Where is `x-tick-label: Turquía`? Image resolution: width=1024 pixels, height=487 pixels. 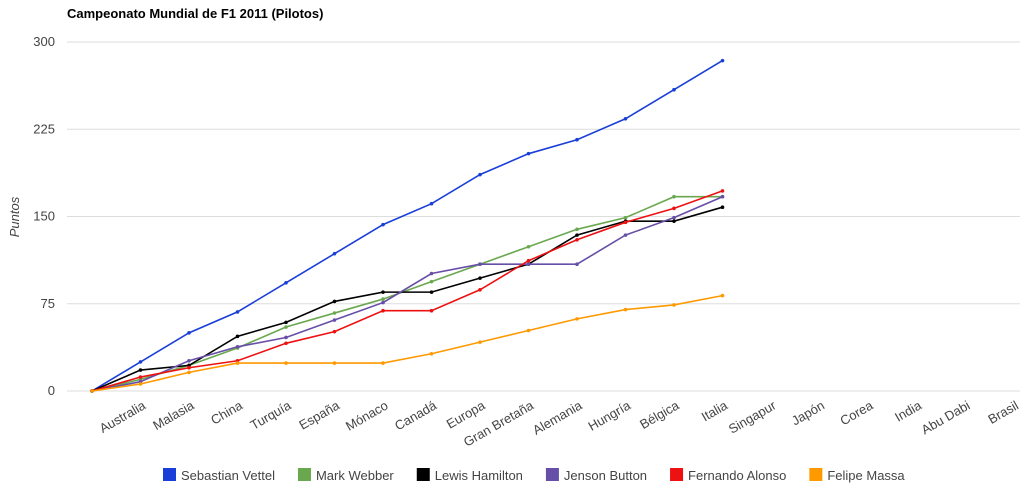 x-tick-label: Turquía is located at coordinates (271, 415).